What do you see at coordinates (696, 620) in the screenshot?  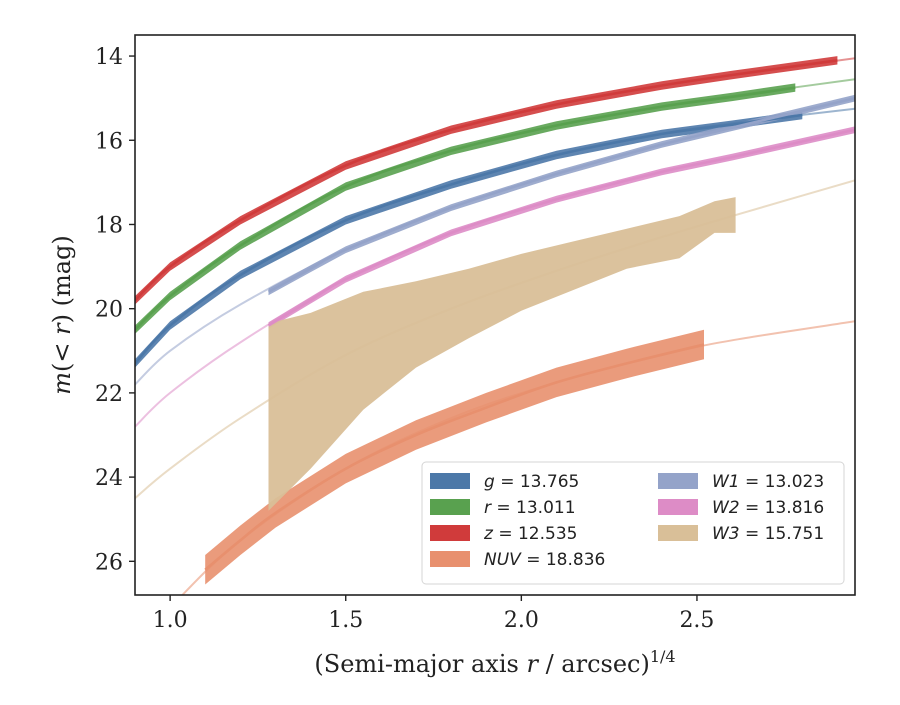 I see `x-tick-label: 2.5` at bounding box center [696, 620].